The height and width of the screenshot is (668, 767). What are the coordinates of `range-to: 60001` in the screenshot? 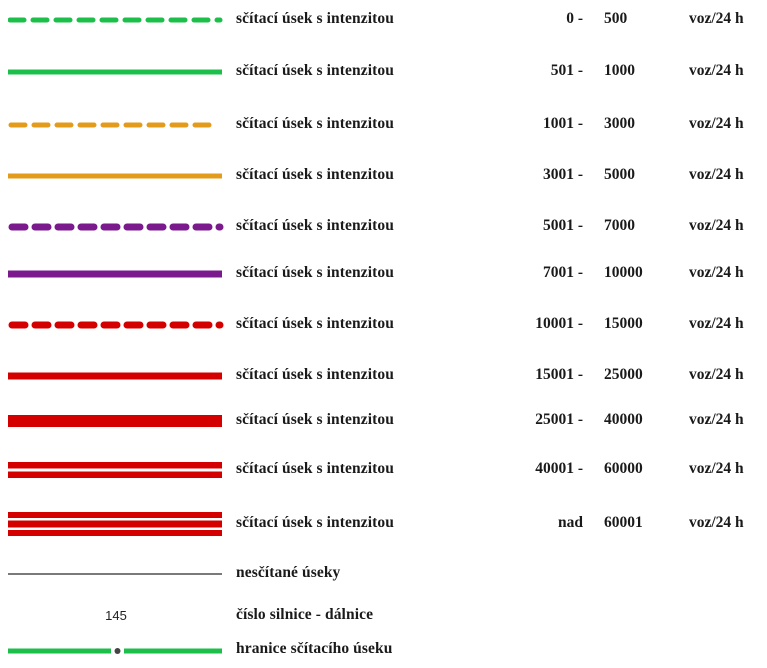 It's located at (623, 522).